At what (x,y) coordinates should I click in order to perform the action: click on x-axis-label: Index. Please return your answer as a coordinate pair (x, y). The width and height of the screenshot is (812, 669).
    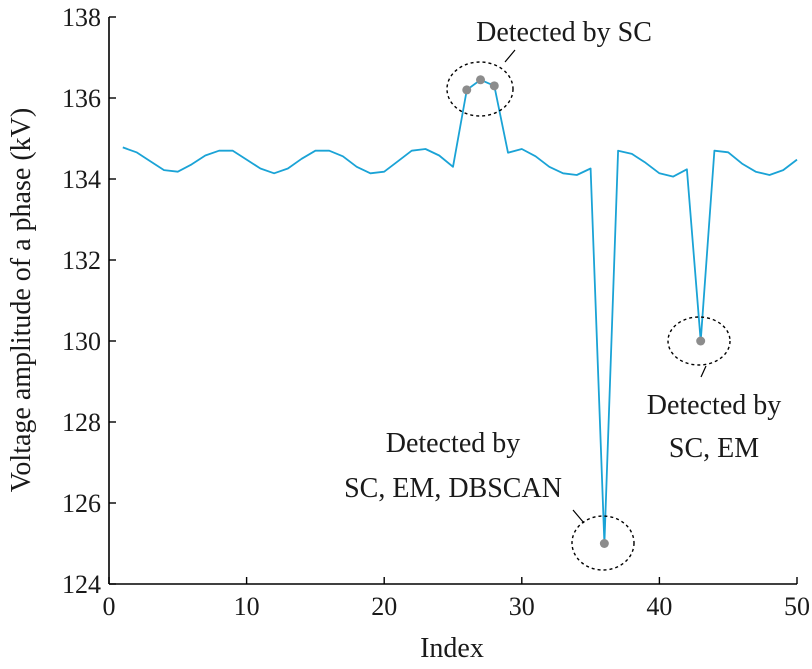
    Looking at the image, I should click on (452, 648).